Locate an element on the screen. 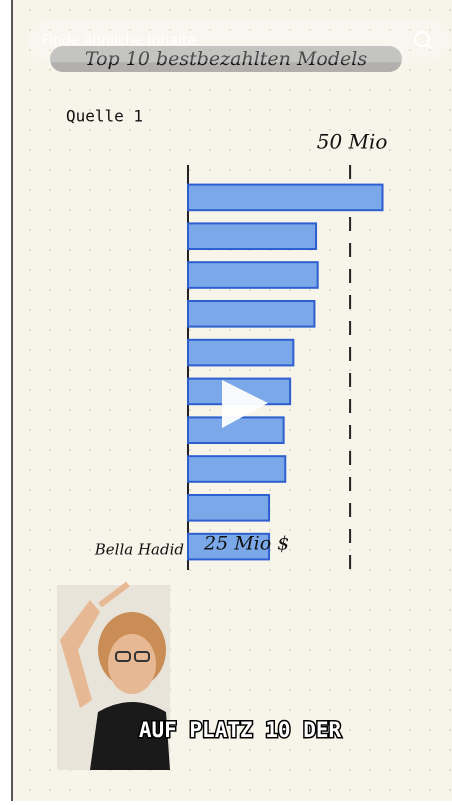  title-highlight is located at coordinates (226, 59).